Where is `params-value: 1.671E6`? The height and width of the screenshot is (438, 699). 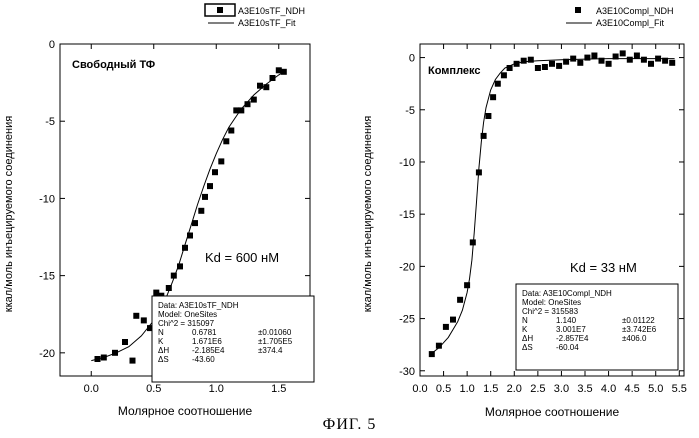
params-value: 1.671E6 is located at coordinates (207, 341).